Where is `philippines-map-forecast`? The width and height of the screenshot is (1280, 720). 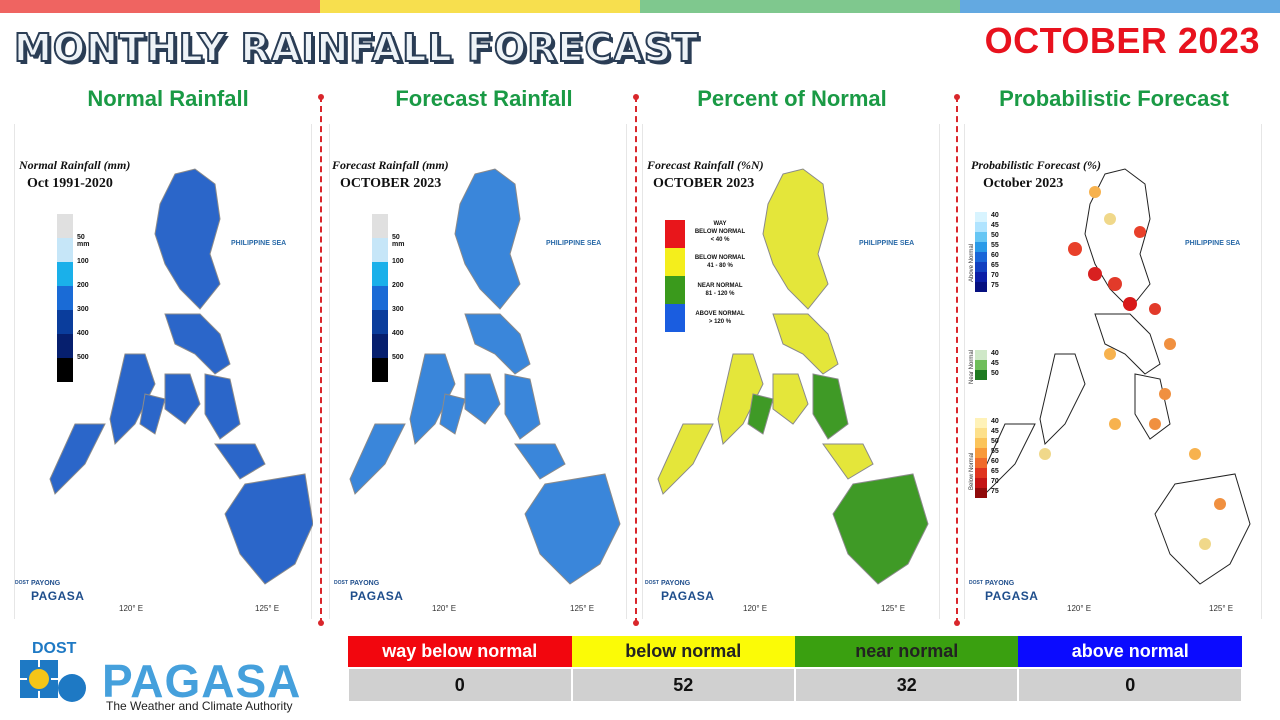 philippines-map-forecast is located at coordinates (485, 376).